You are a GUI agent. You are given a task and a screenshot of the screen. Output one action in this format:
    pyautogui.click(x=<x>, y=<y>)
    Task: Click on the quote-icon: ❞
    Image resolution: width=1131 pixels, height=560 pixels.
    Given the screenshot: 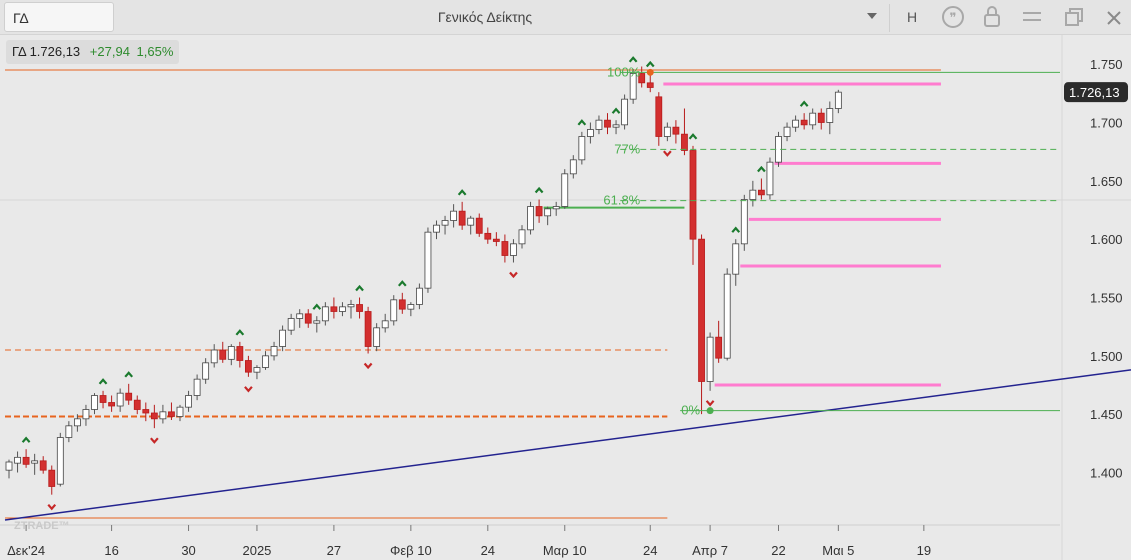 What is the action you would take?
    pyautogui.click(x=953, y=17)
    